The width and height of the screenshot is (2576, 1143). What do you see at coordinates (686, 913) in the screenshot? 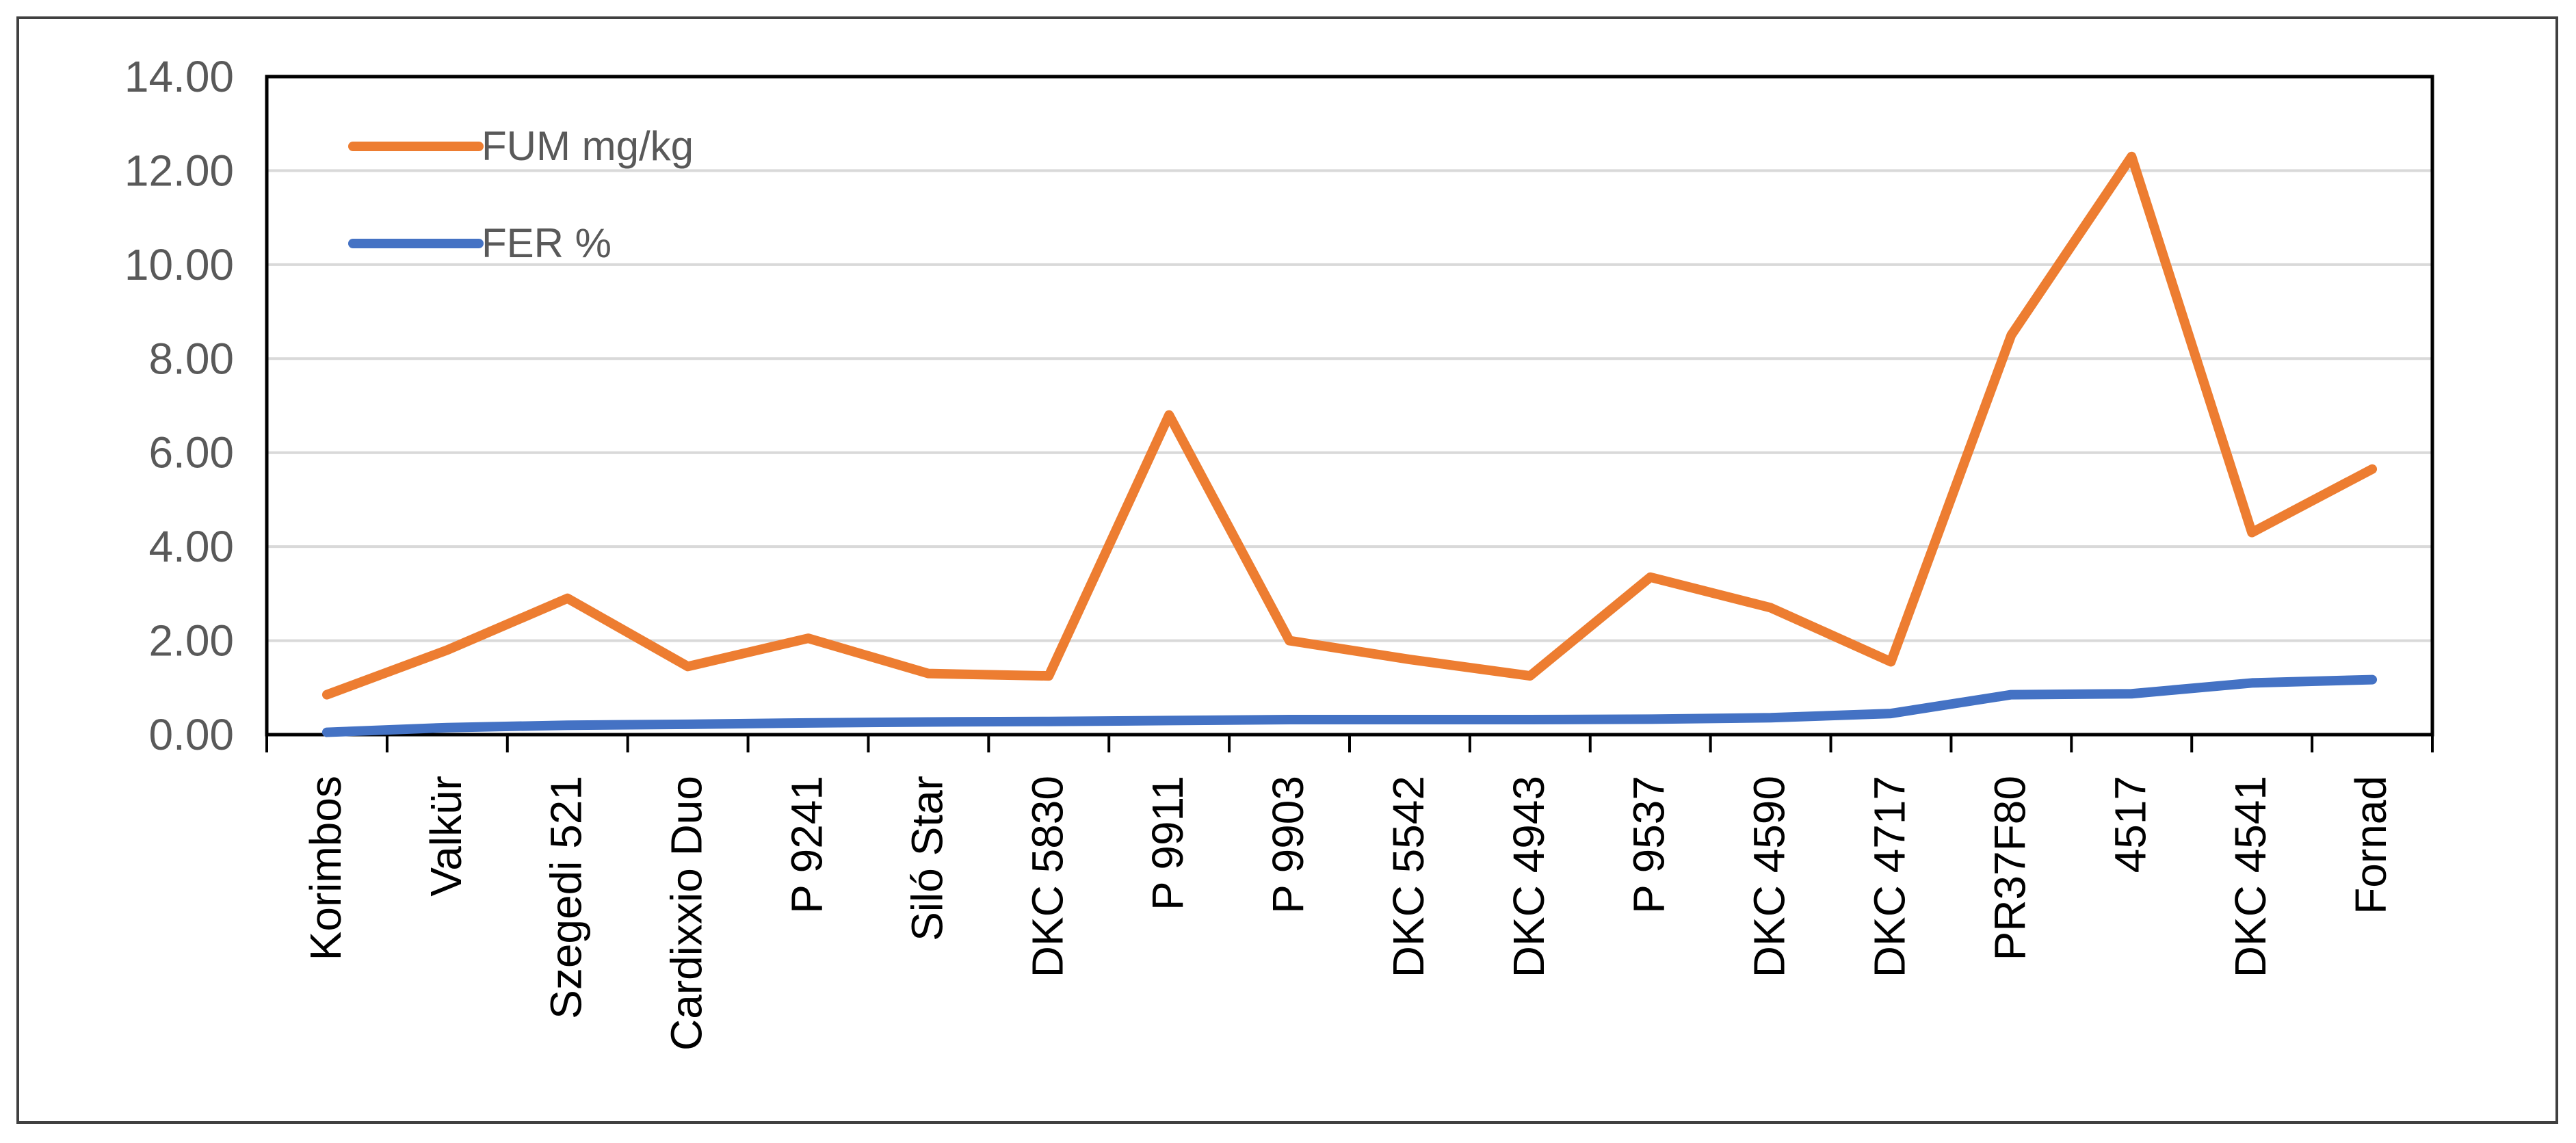
I see `x-category-label: Cardixxio Duo` at bounding box center [686, 913].